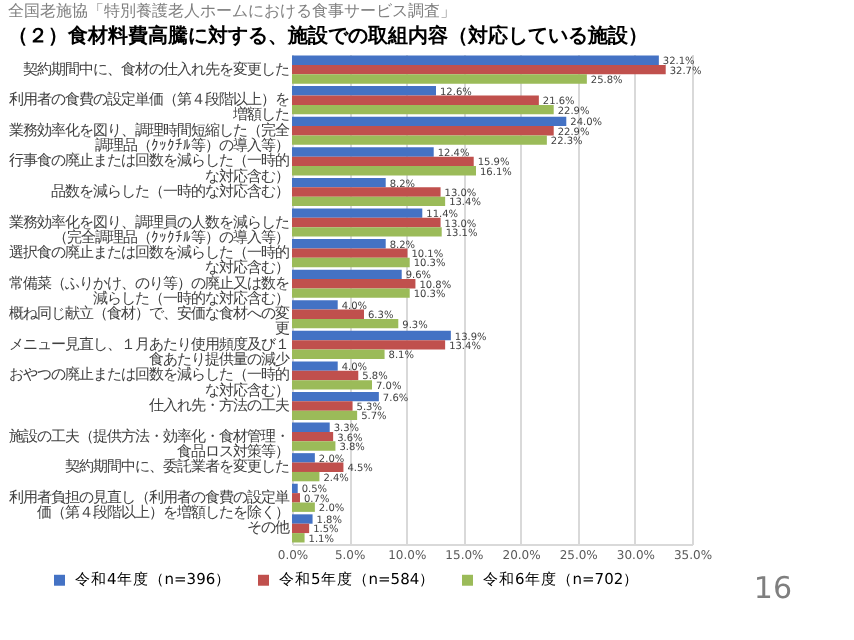 This screenshot has height=640, width=854. Describe the element at coordinates (328, 36) in the screenshot. I see `chart-title: （２）食材料費高騰に対する、施設での取組内容（対応している施設）` at that location.